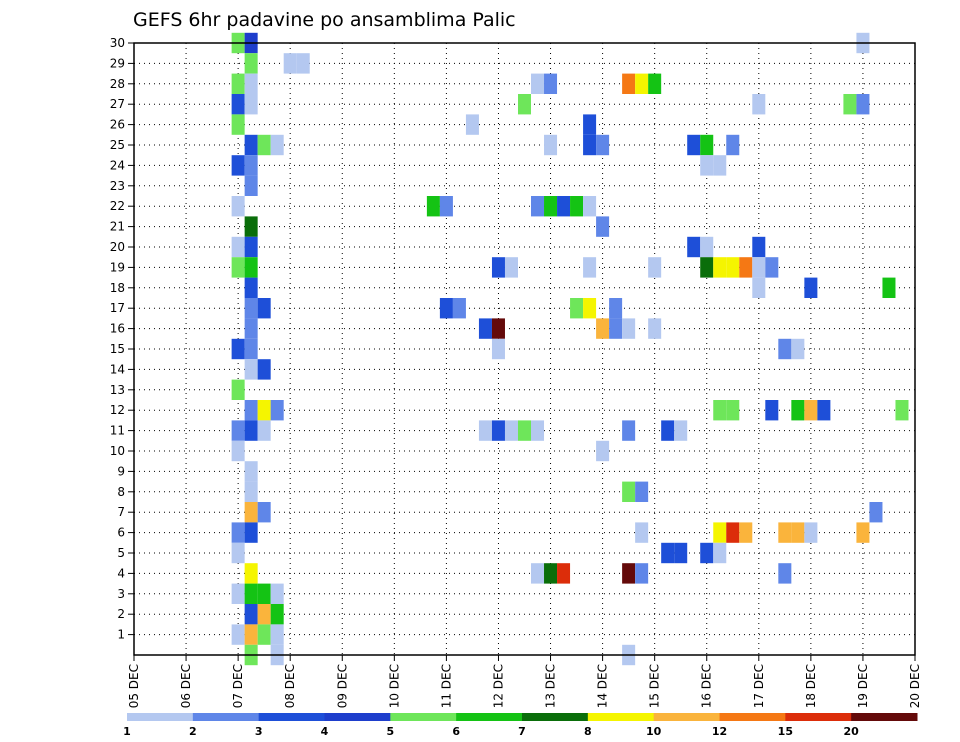 The image size is (960, 742). Describe the element at coordinates (117, 349) in the screenshot. I see `y-tick-label: 15` at that location.